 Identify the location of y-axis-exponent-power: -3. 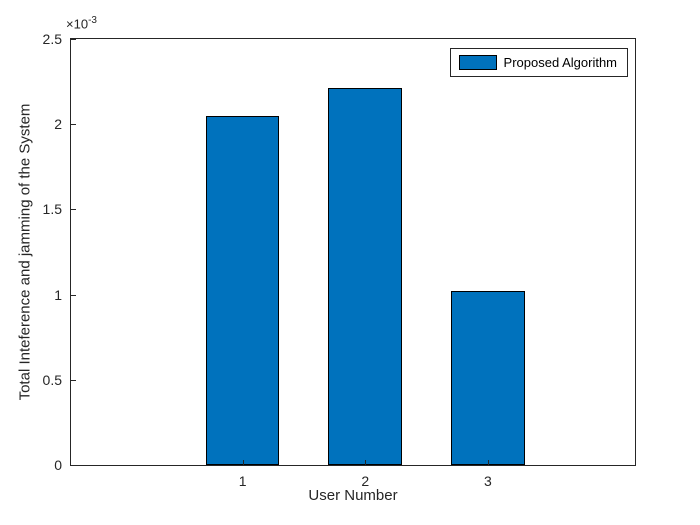
(92, 20).